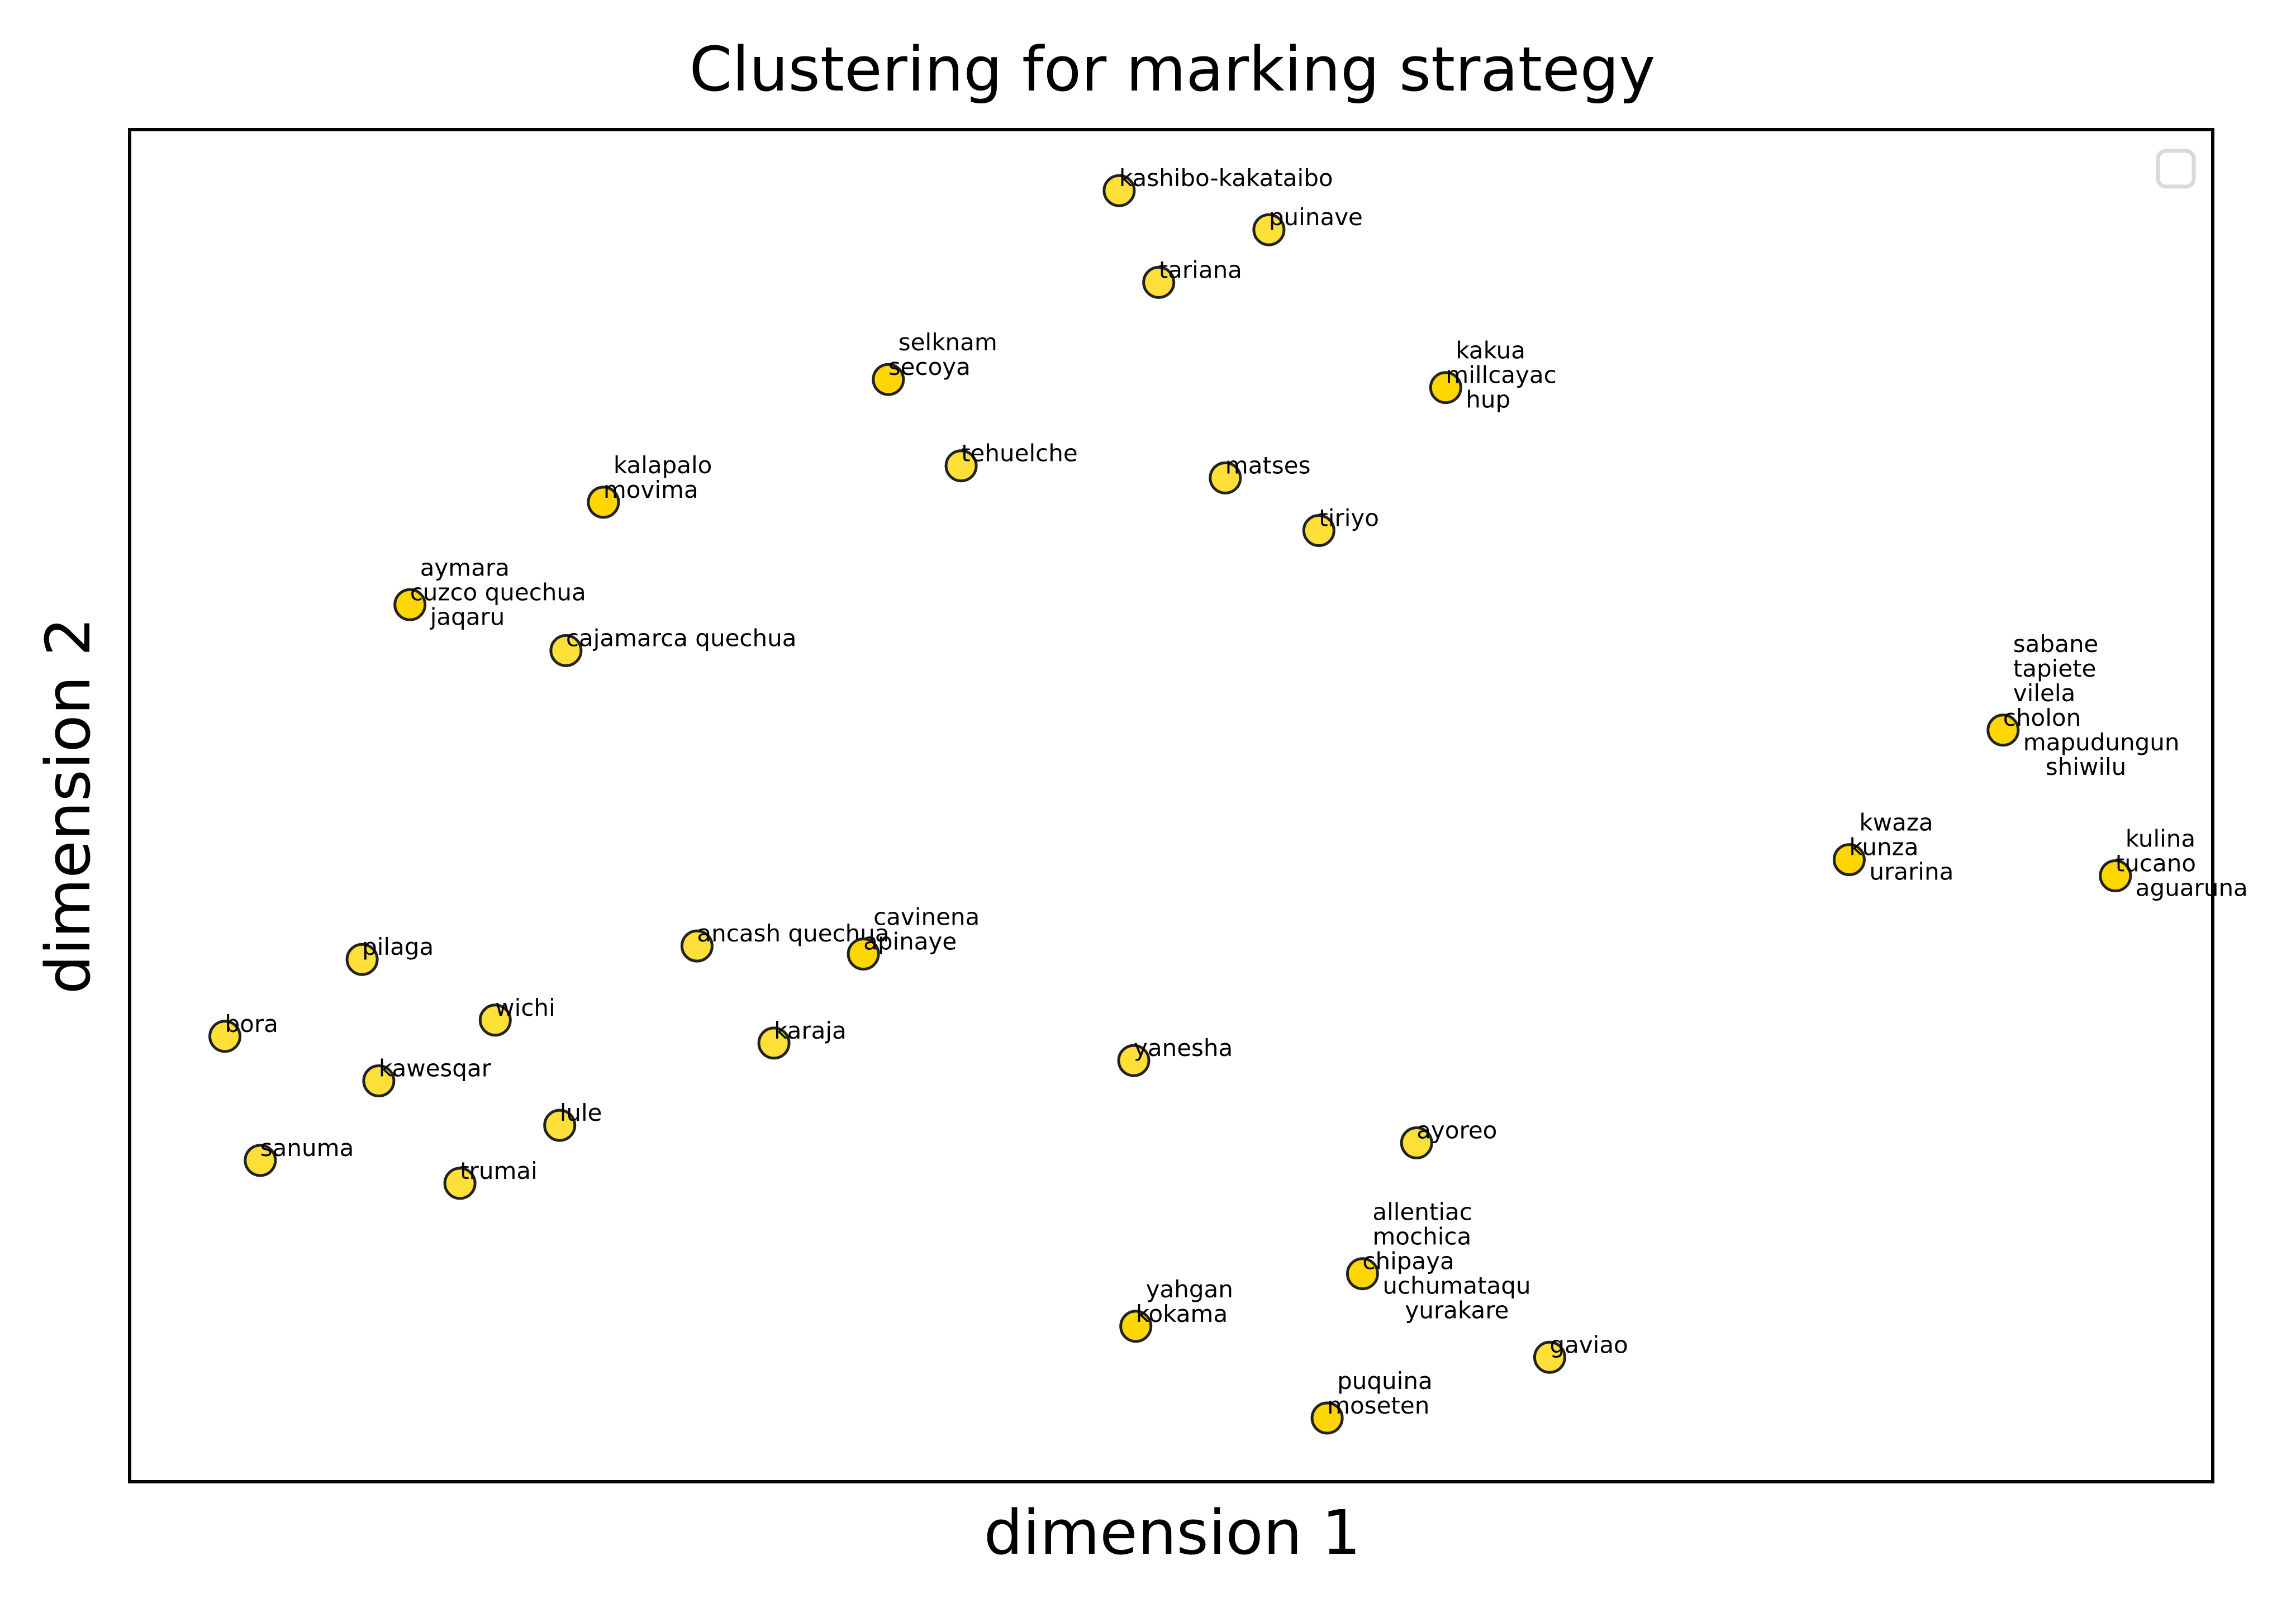  I want to click on point-label: hup, so click(1488, 399).